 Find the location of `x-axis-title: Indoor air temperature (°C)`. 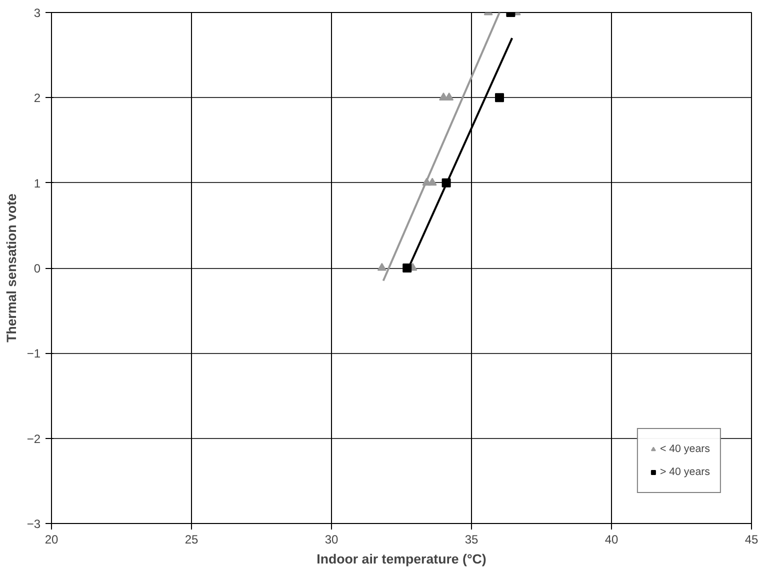

x-axis-title: Indoor air temperature (°C) is located at coordinates (401, 559).